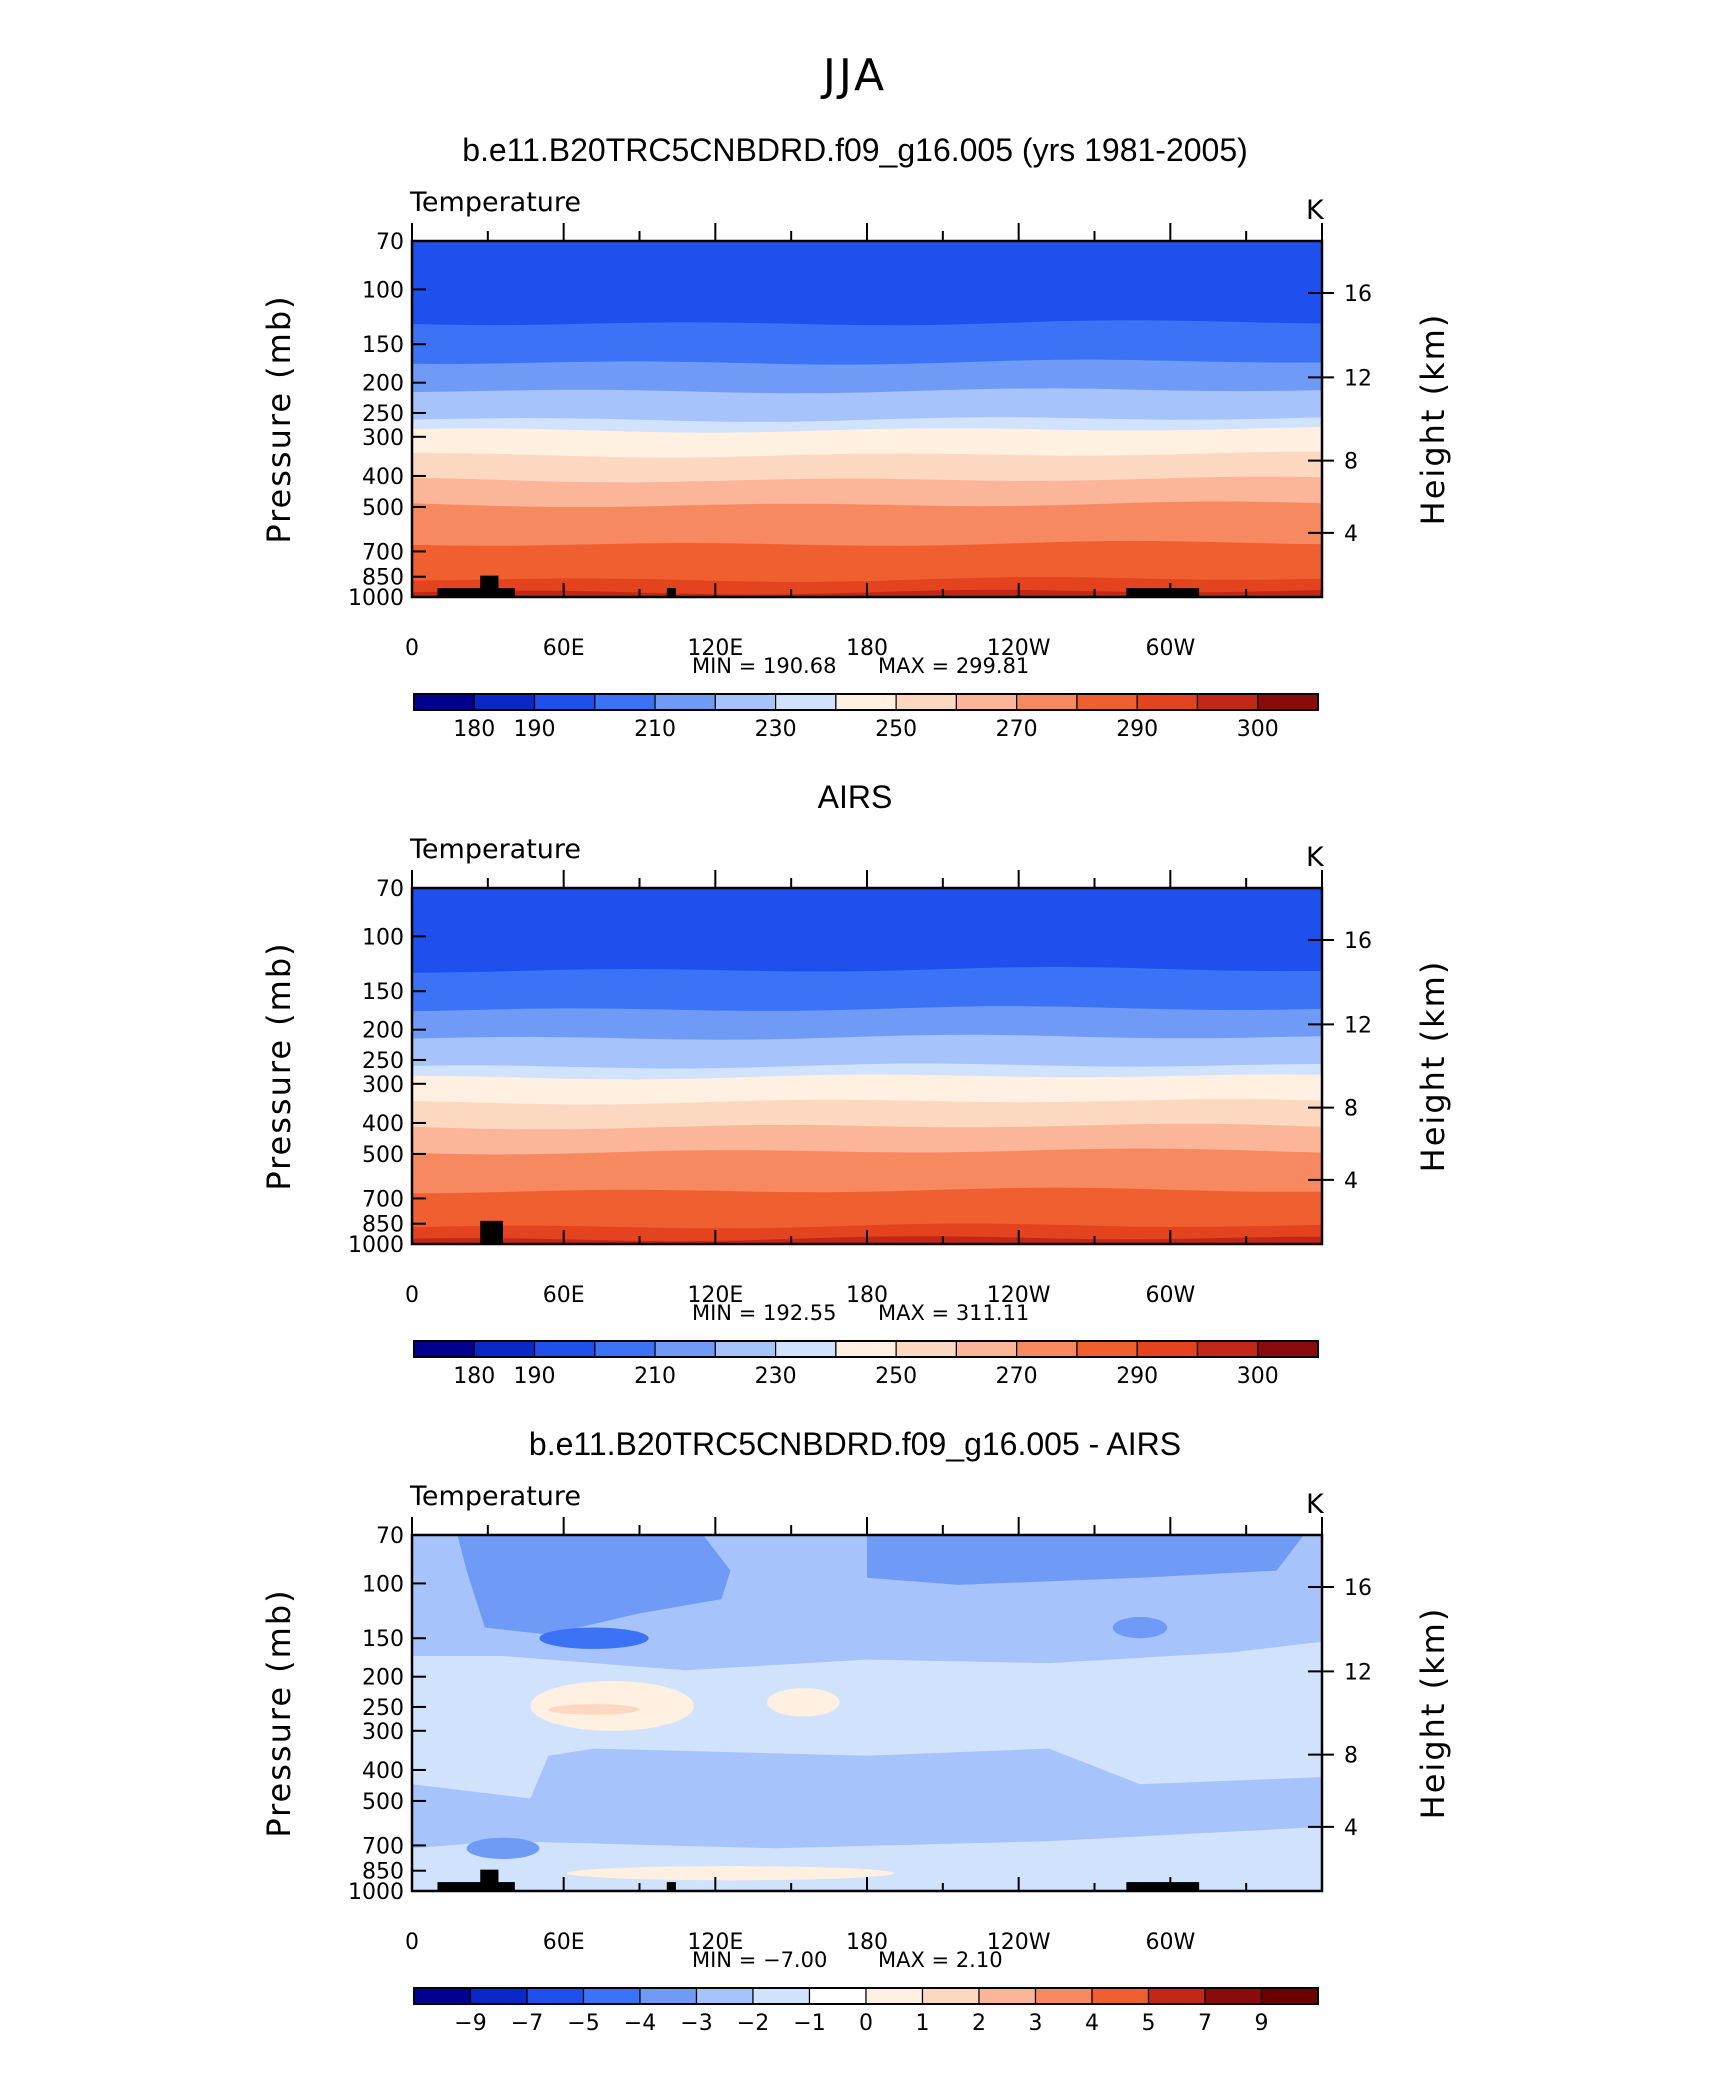 The height and width of the screenshot is (2074, 1710). Describe the element at coordinates (953, 1313) in the screenshot. I see `max-label: MAX = 311.11` at that location.